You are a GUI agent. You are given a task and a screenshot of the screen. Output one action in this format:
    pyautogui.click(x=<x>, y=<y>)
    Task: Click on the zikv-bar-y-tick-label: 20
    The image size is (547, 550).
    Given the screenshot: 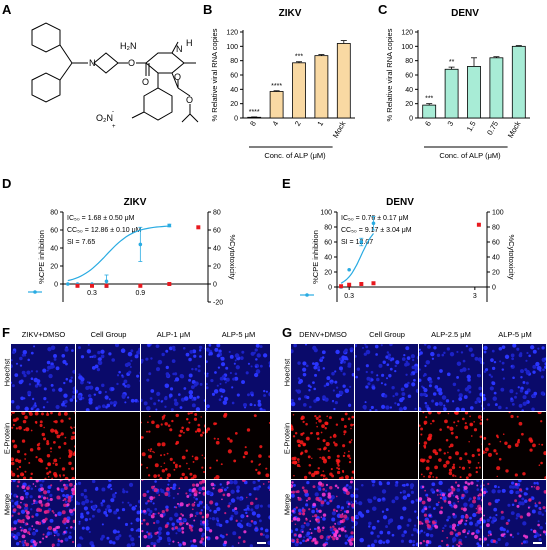 What is the action you would take?
    pyautogui.click(x=234, y=104)
    